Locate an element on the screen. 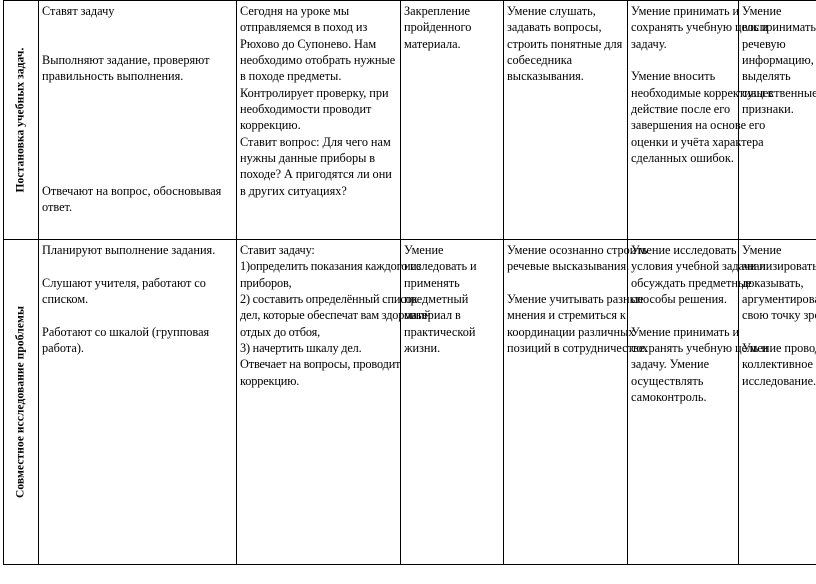 The image size is (816, 584). cell-lesson-stage: Закрепление пройденного материала. is located at coordinates (452, 120).